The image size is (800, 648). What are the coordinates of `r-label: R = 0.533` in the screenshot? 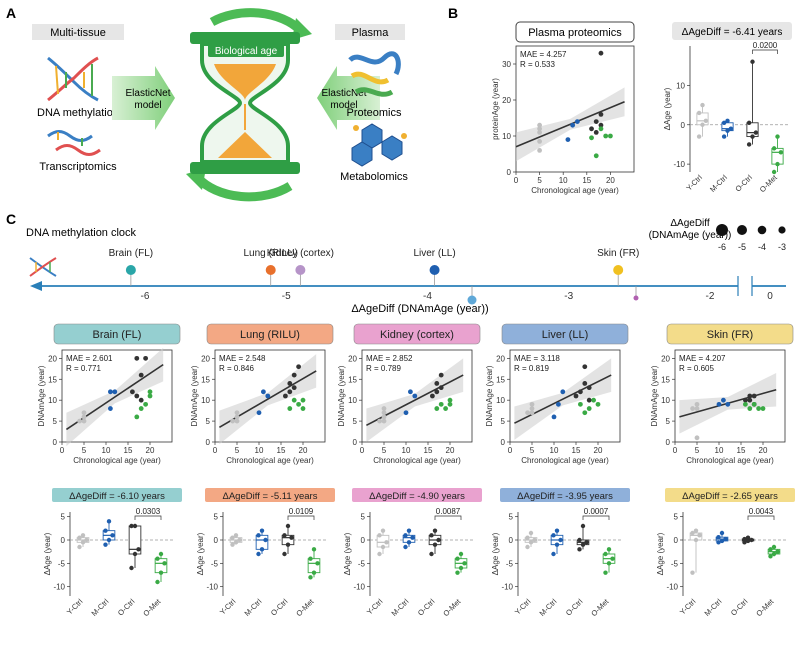 It's located at (537, 64).